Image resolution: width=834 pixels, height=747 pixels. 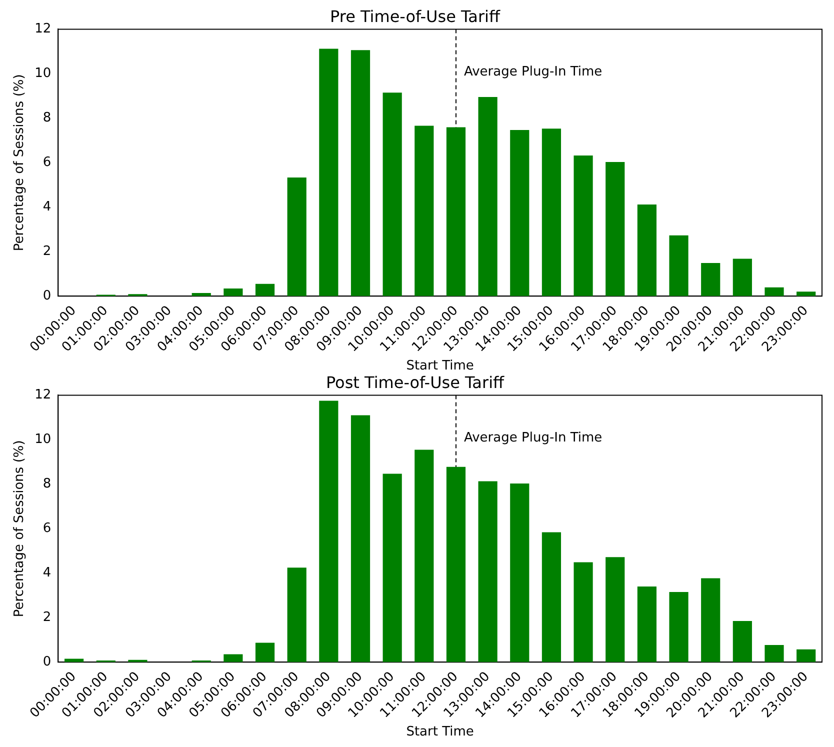 What do you see at coordinates (416, 382) in the screenshot?
I see `chart-title: Post Time-of-Use Tariff` at bounding box center [416, 382].